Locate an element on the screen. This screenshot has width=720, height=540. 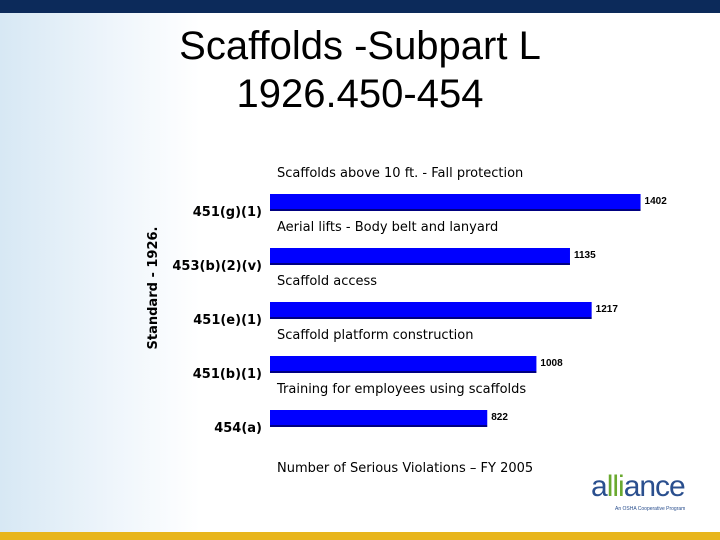
top-band is located at coordinates (360, 6).